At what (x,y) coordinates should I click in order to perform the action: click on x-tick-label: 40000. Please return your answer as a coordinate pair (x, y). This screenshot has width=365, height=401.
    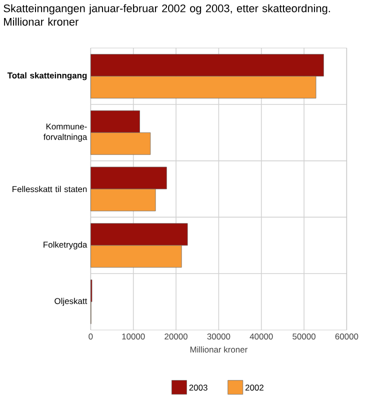
    Looking at the image, I should click on (261, 337).